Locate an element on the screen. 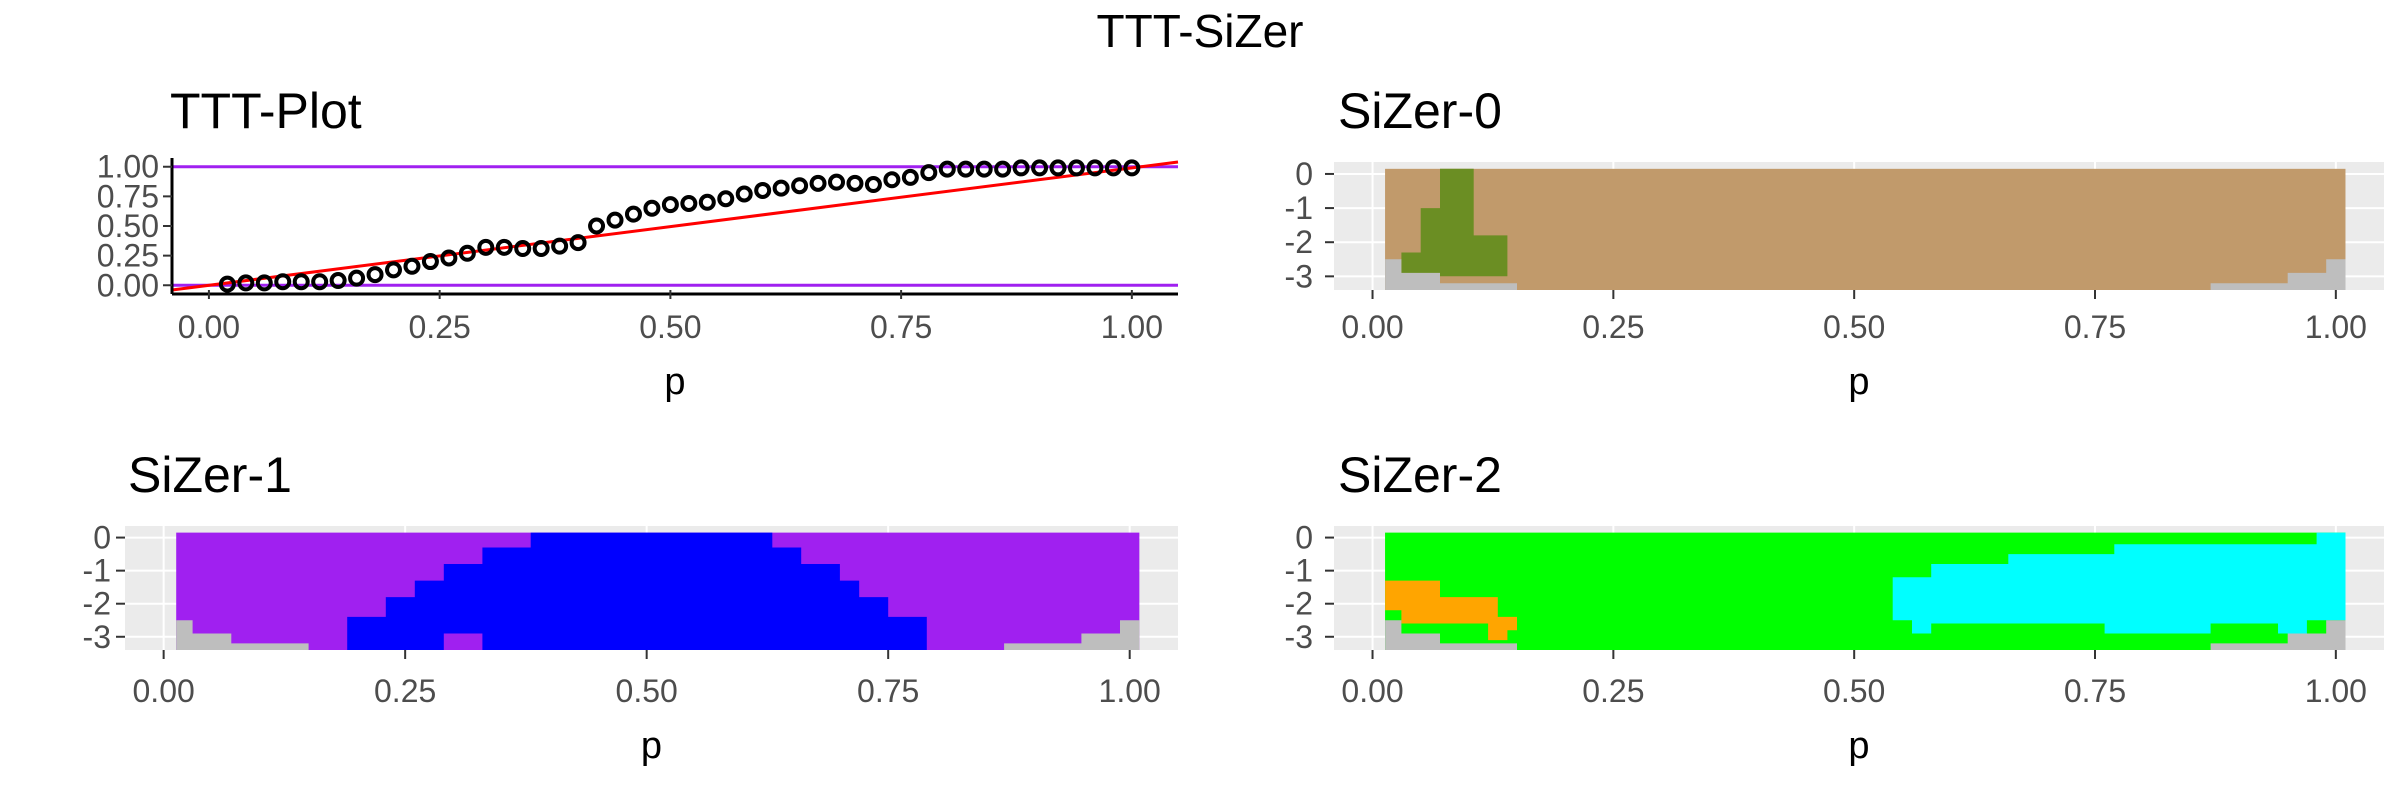  sizer-region-orange is located at coordinates (1451, 610).